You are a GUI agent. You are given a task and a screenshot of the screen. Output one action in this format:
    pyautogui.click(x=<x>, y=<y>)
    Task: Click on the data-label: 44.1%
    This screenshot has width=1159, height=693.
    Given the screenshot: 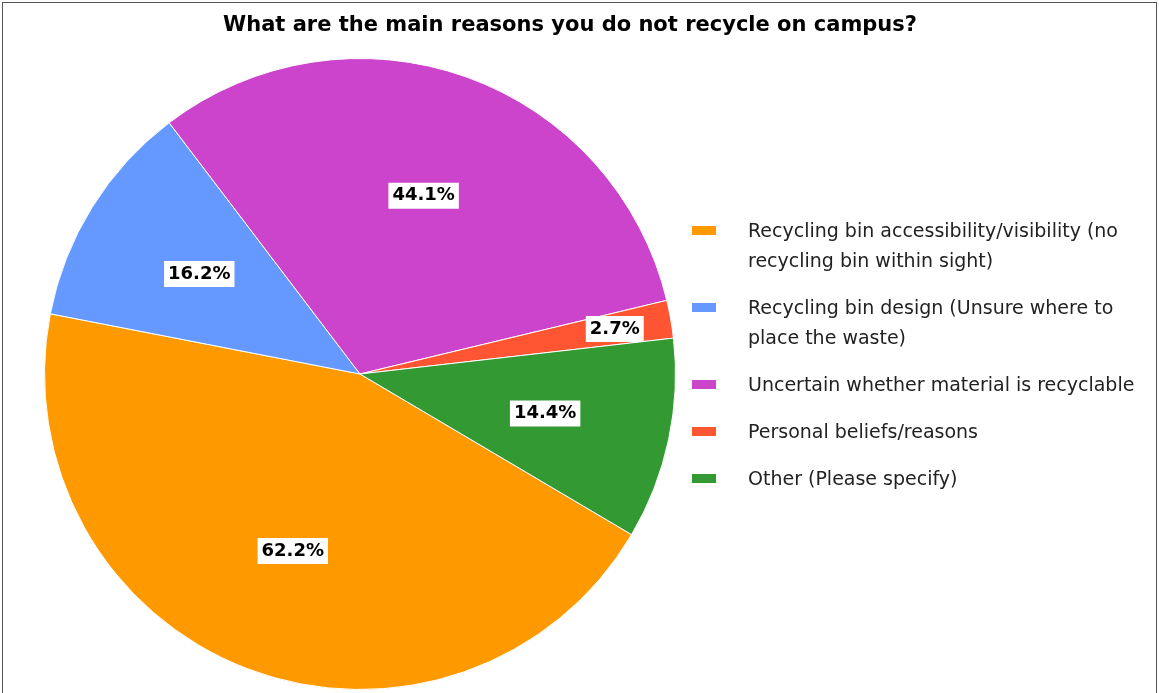 What is the action you would take?
    pyautogui.click(x=423, y=194)
    